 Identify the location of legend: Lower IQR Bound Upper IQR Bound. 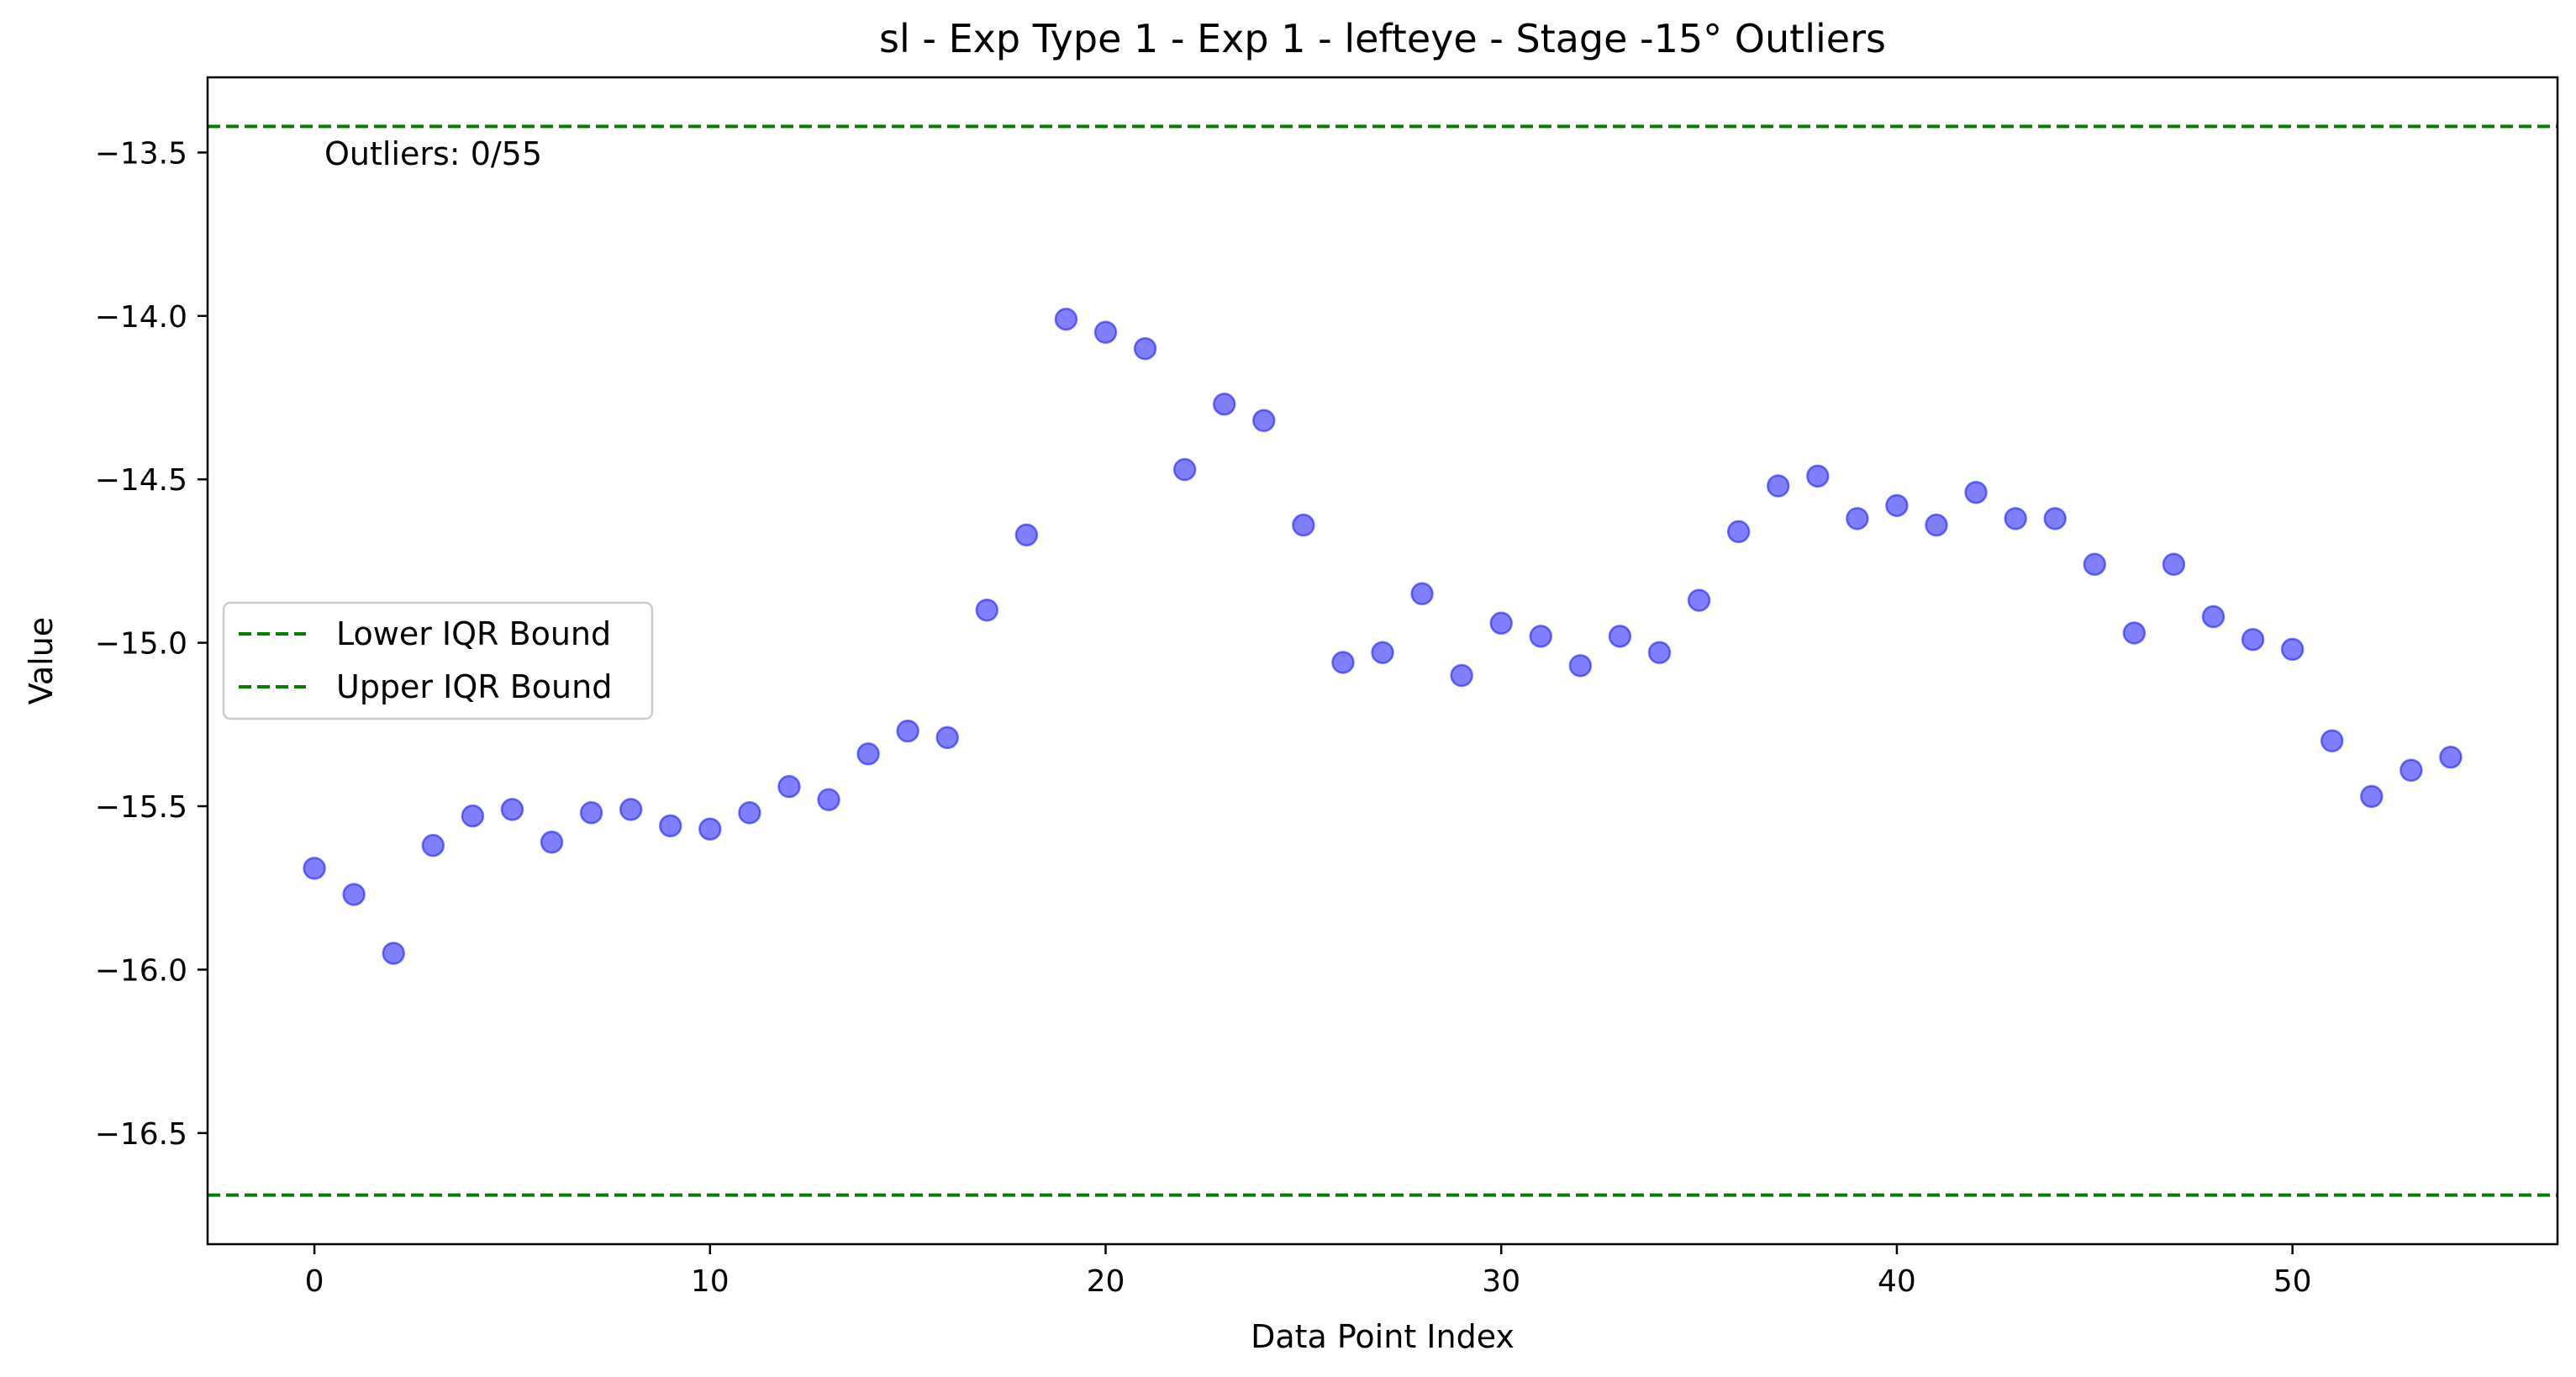
(438, 660).